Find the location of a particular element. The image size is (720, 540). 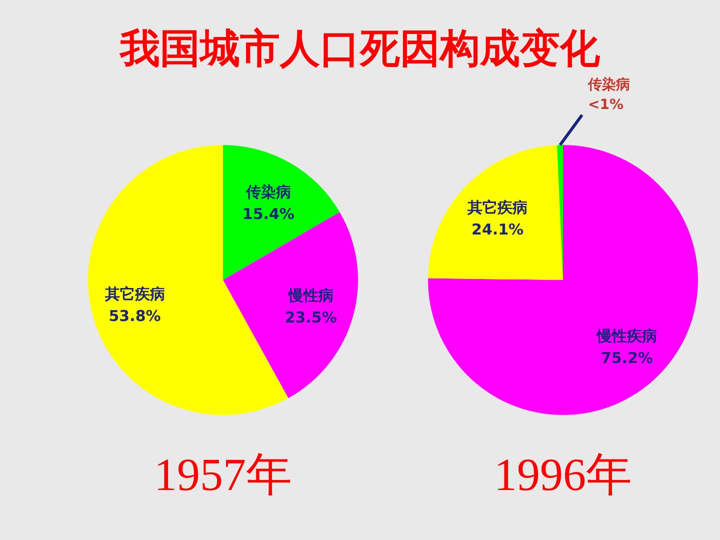

data-label: 24.1% is located at coordinates (498, 229).